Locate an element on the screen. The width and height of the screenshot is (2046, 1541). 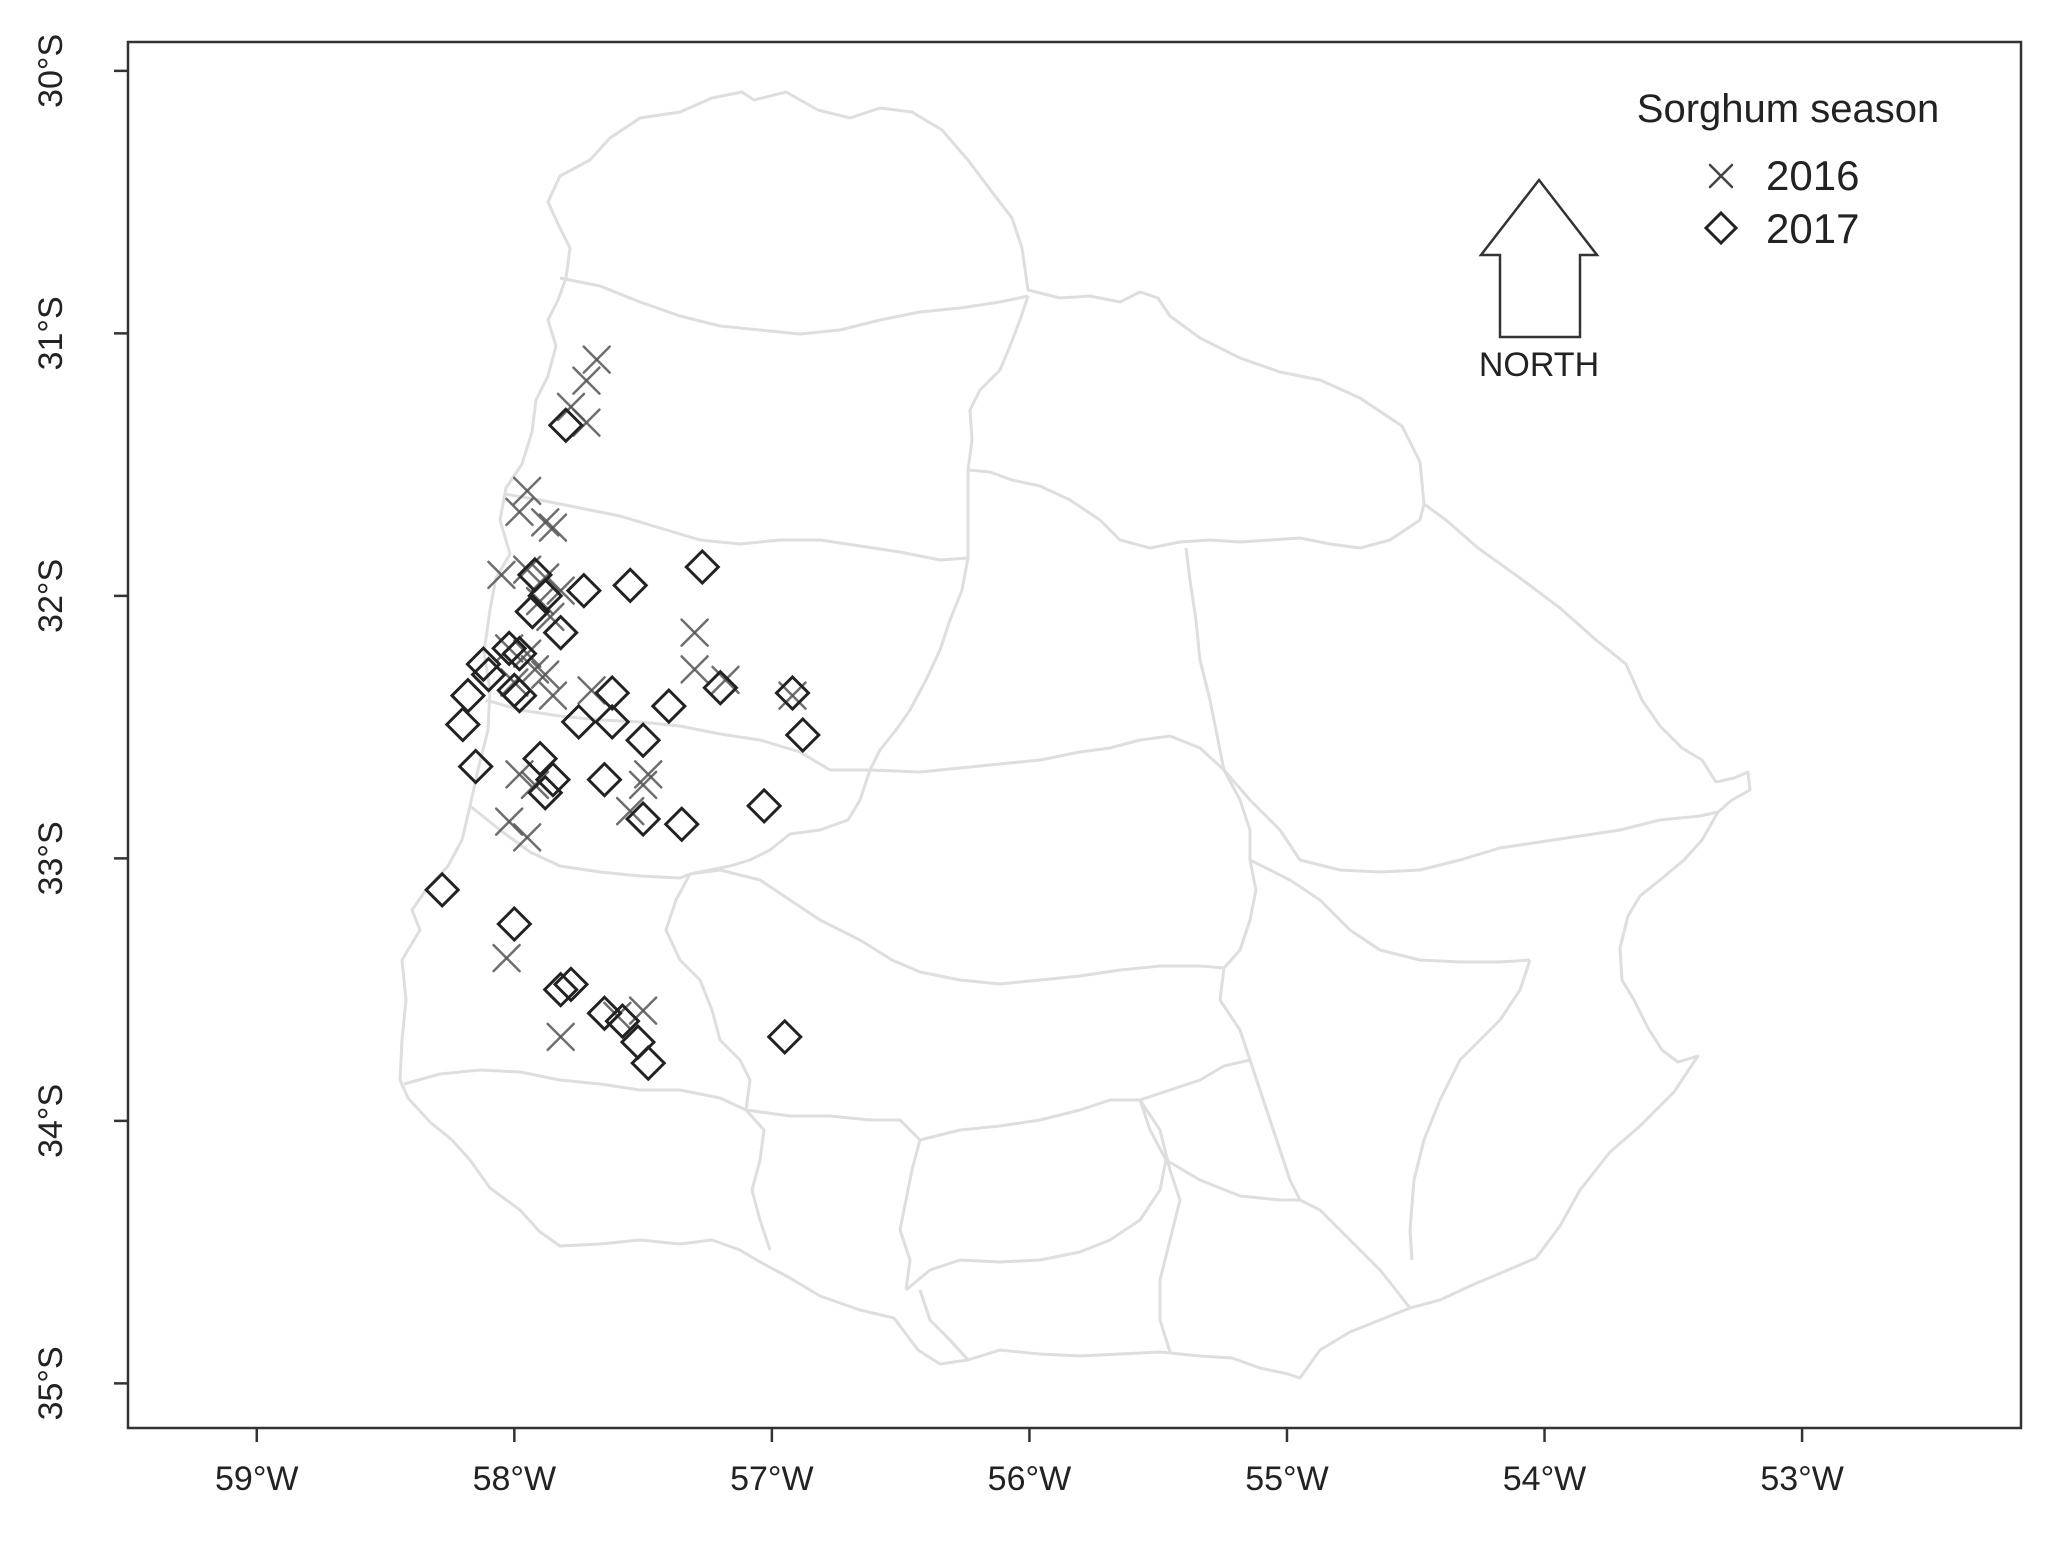
boundary-paysandu-rionegro is located at coordinates (677, 735).